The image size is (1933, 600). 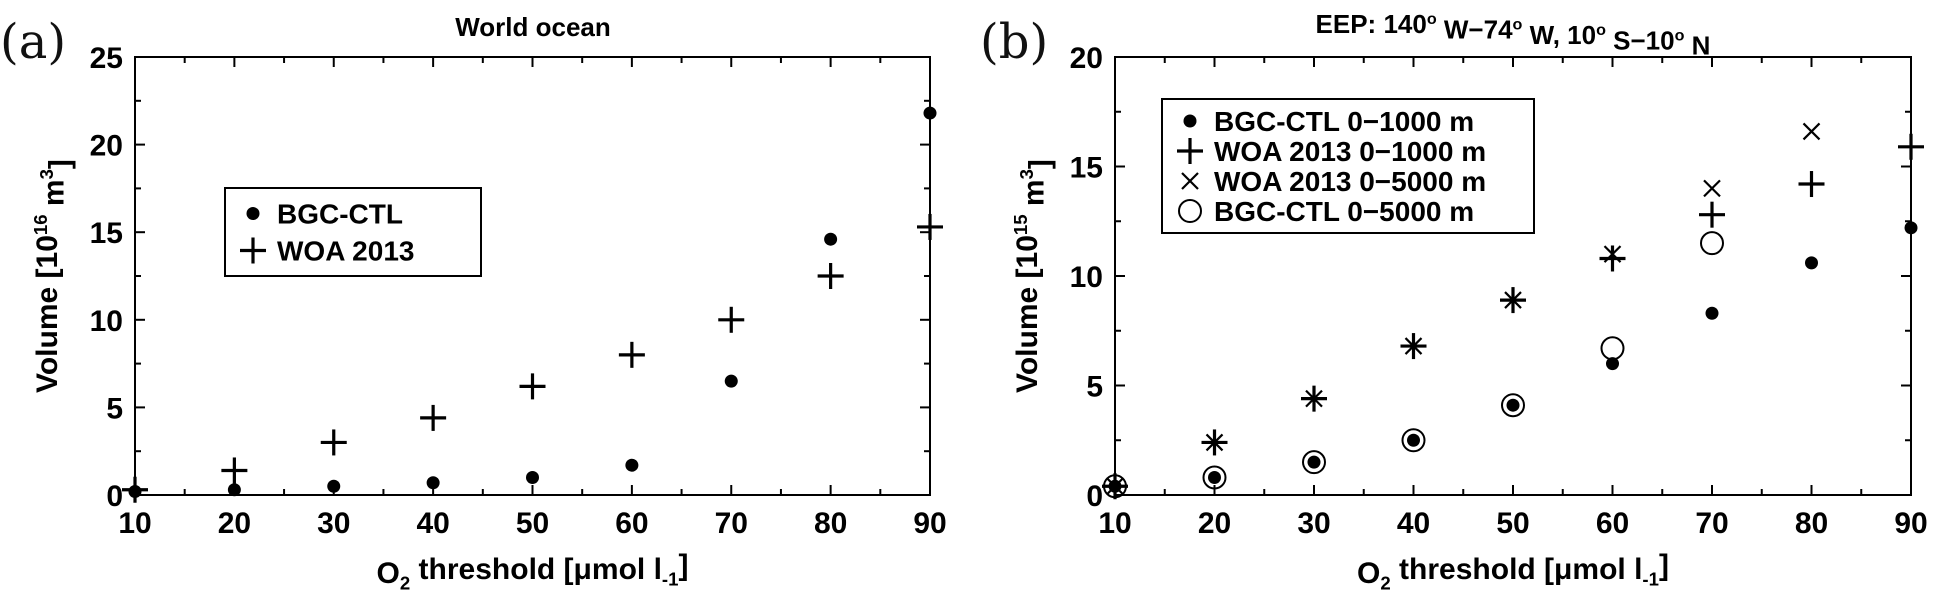 I want to click on y-axis-label-part: ], so click(x=60, y=164).